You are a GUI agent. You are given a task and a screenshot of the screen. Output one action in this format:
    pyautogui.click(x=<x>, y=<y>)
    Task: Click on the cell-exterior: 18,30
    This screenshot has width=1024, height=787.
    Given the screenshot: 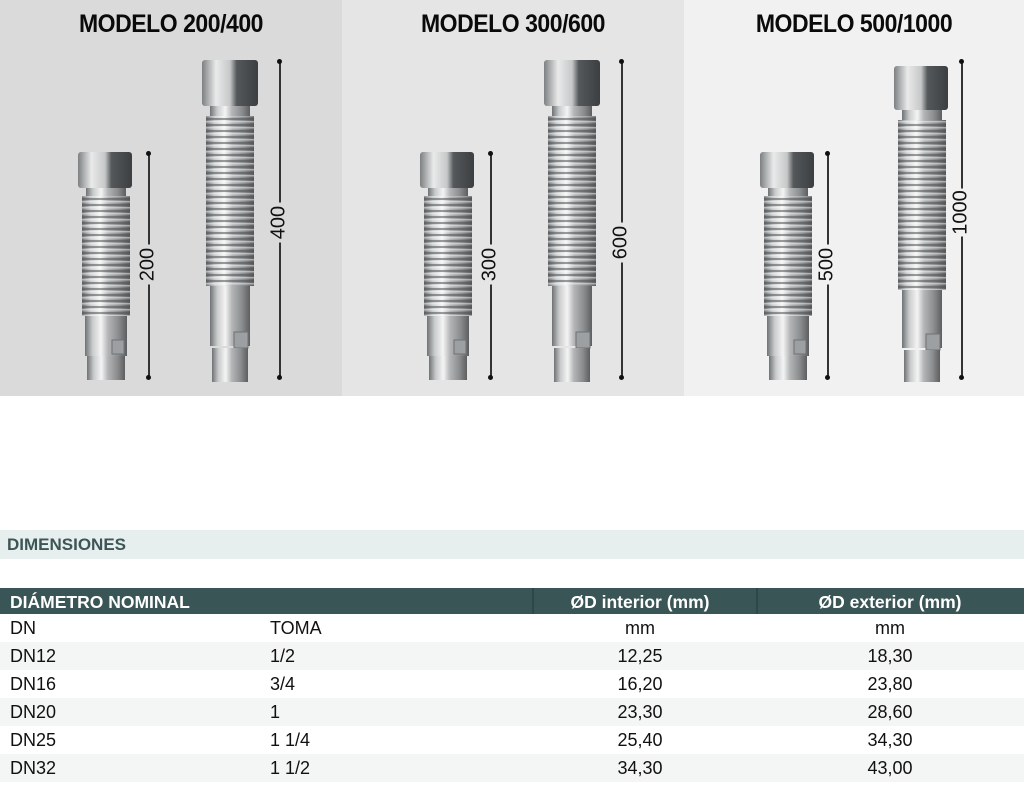 What is the action you would take?
    pyautogui.click(x=890, y=656)
    